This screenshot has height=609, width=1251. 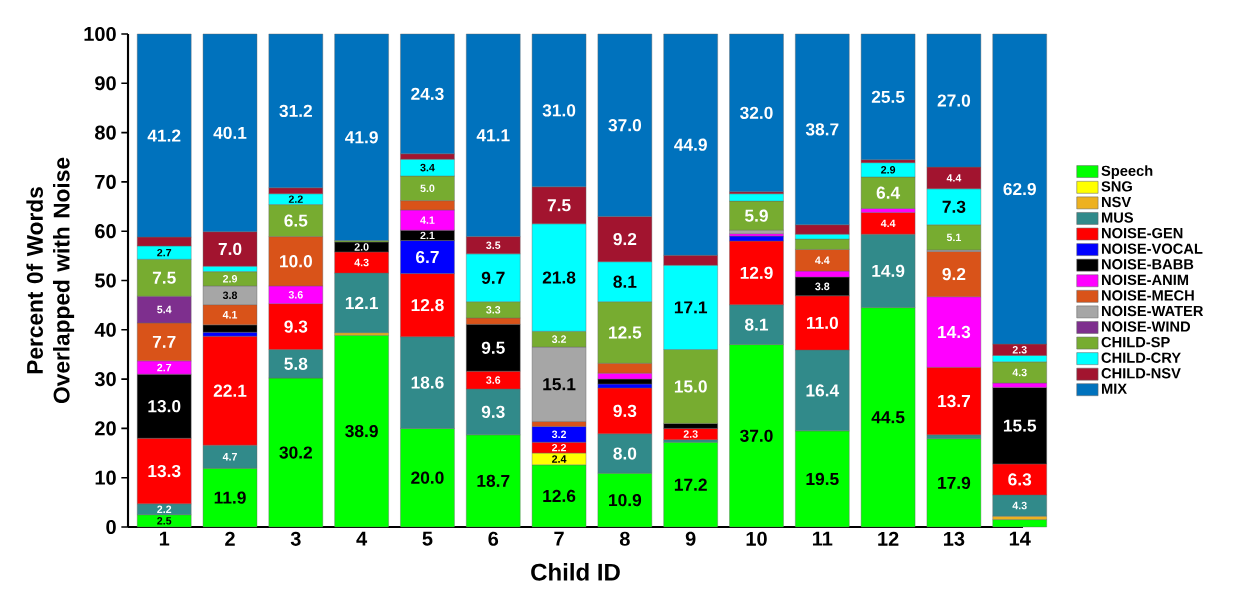 I want to click on y-tick-label: 10, so click(x=105, y=477).